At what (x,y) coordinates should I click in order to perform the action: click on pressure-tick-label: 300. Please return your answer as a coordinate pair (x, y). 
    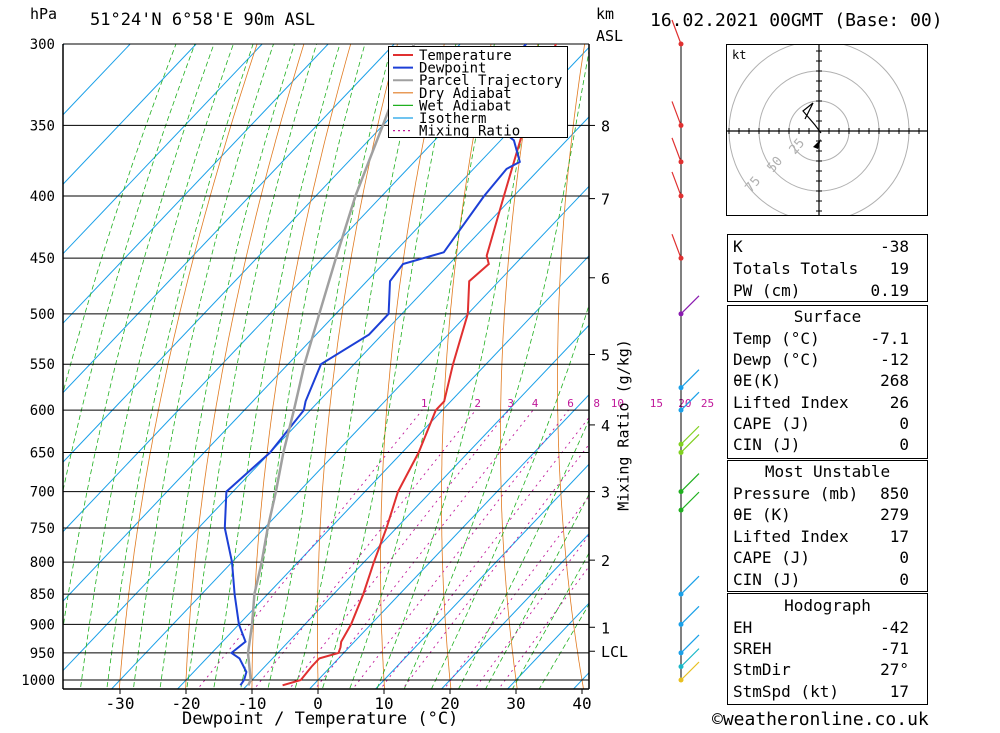
    Looking at the image, I should click on (42, 45).